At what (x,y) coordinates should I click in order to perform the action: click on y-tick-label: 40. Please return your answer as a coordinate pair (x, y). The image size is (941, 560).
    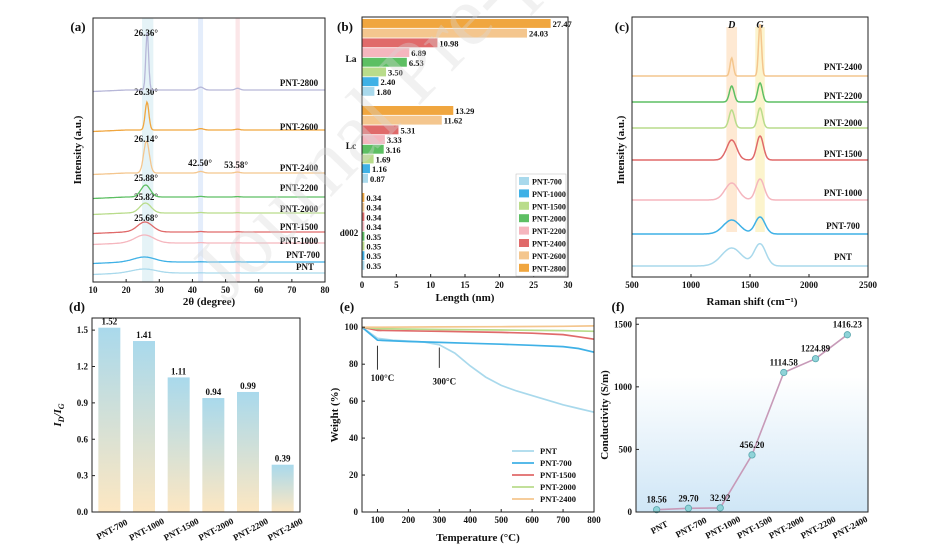
    Looking at the image, I should click on (354, 438).